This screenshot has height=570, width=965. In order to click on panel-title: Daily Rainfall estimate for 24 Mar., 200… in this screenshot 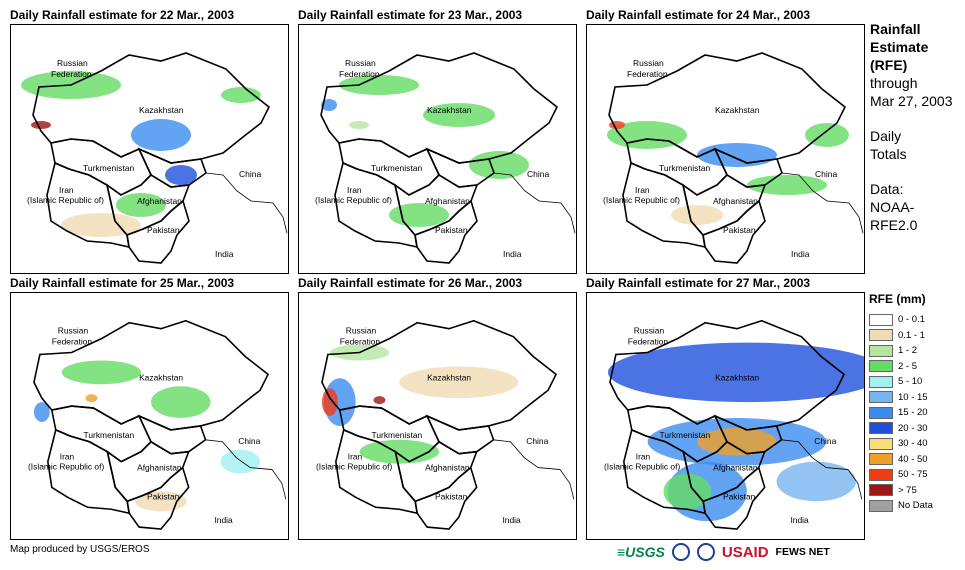, I will do `click(698, 15)`.